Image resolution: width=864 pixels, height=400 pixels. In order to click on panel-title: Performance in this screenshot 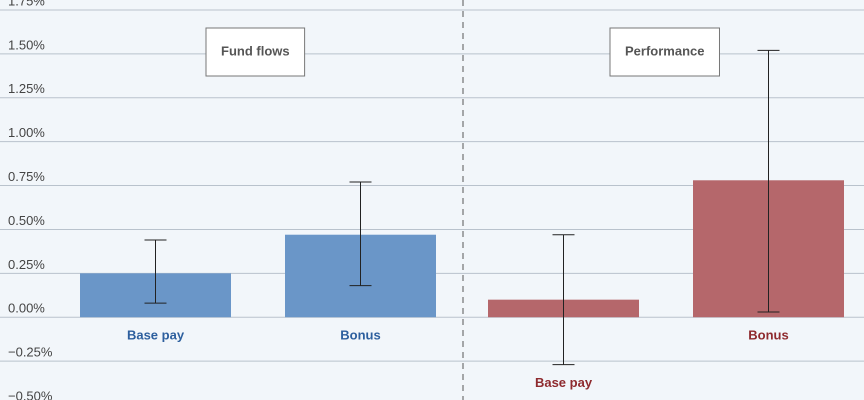, I will do `click(664, 50)`.